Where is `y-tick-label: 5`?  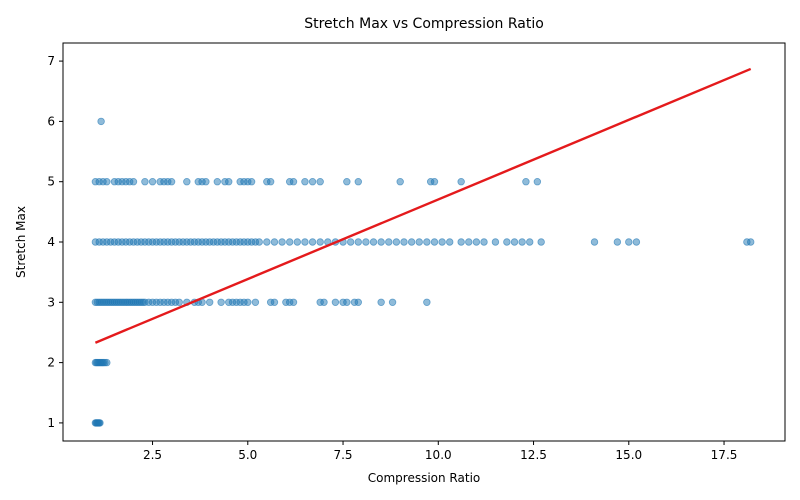 y-tick-label: 5 is located at coordinates (51, 182).